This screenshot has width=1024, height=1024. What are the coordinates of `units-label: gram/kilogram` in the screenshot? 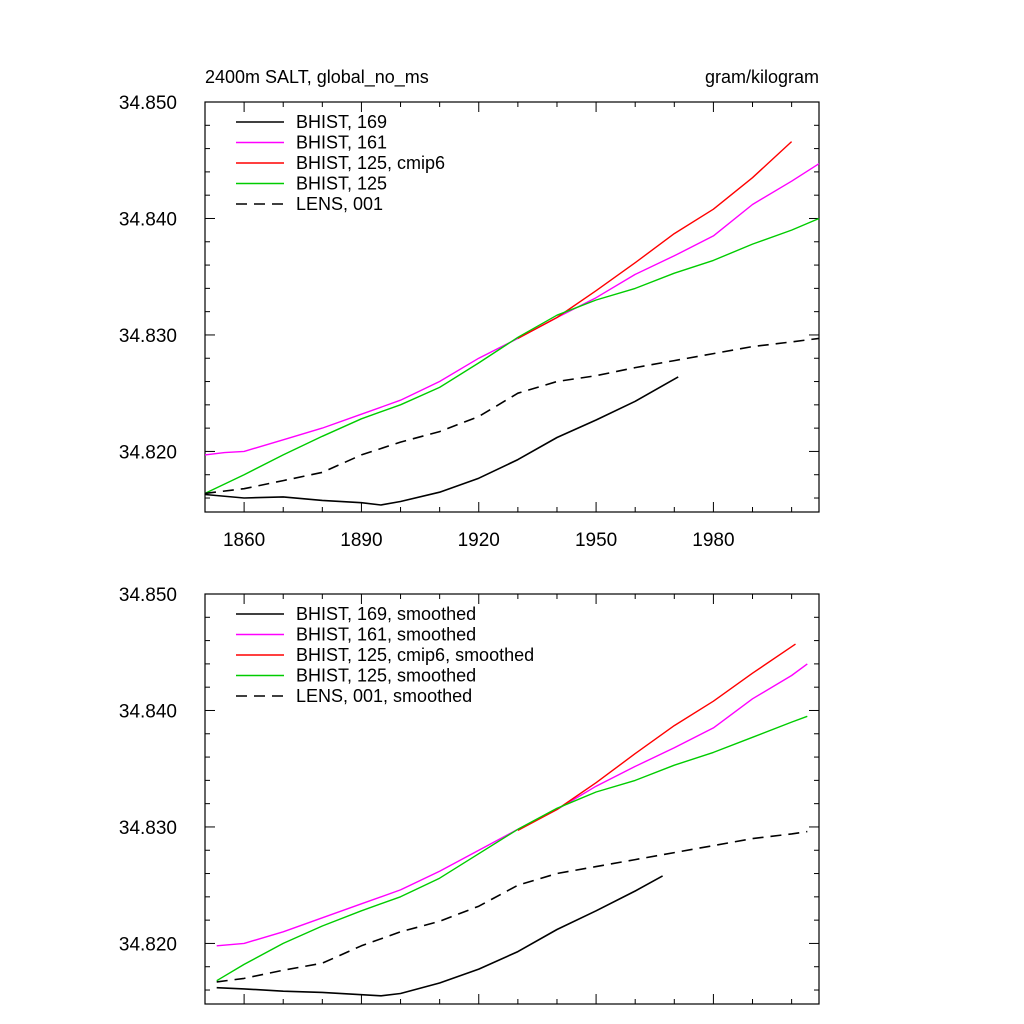 It's located at (762, 77).